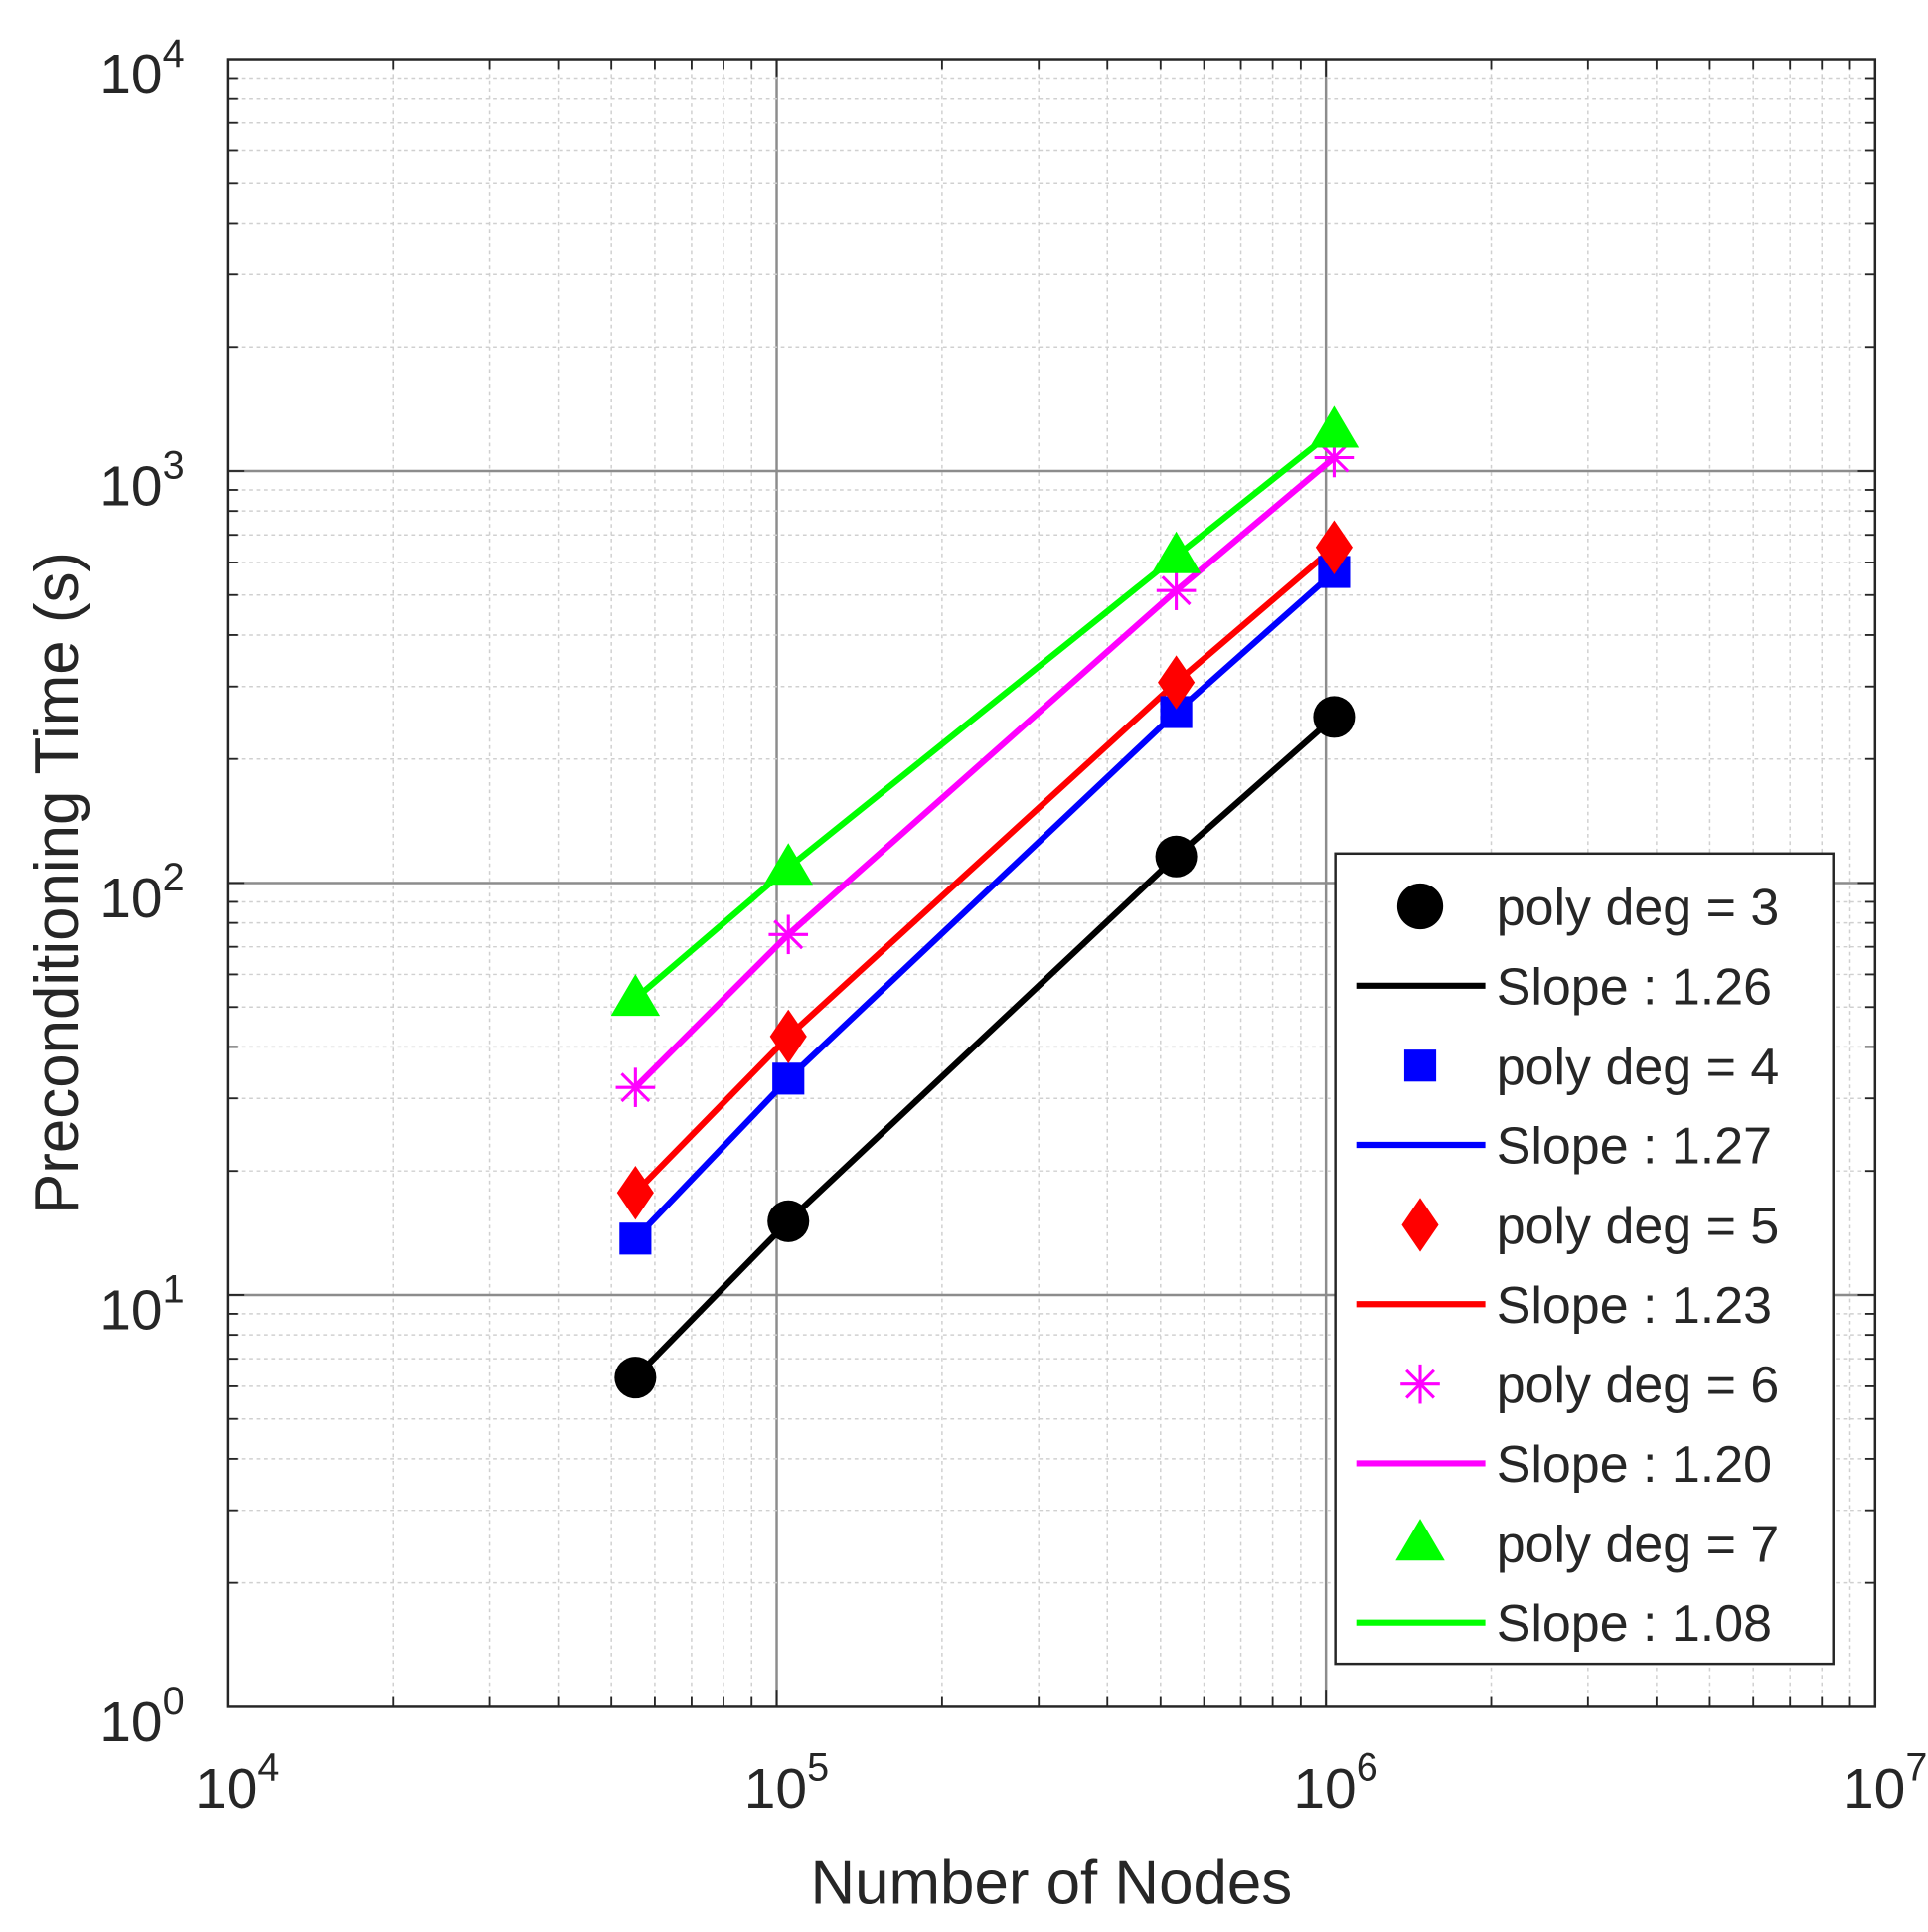 This screenshot has width=1928, height=1932. What do you see at coordinates (141, 1304) in the screenshot?
I see `y-tick-label: 10¹` at bounding box center [141, 1304].